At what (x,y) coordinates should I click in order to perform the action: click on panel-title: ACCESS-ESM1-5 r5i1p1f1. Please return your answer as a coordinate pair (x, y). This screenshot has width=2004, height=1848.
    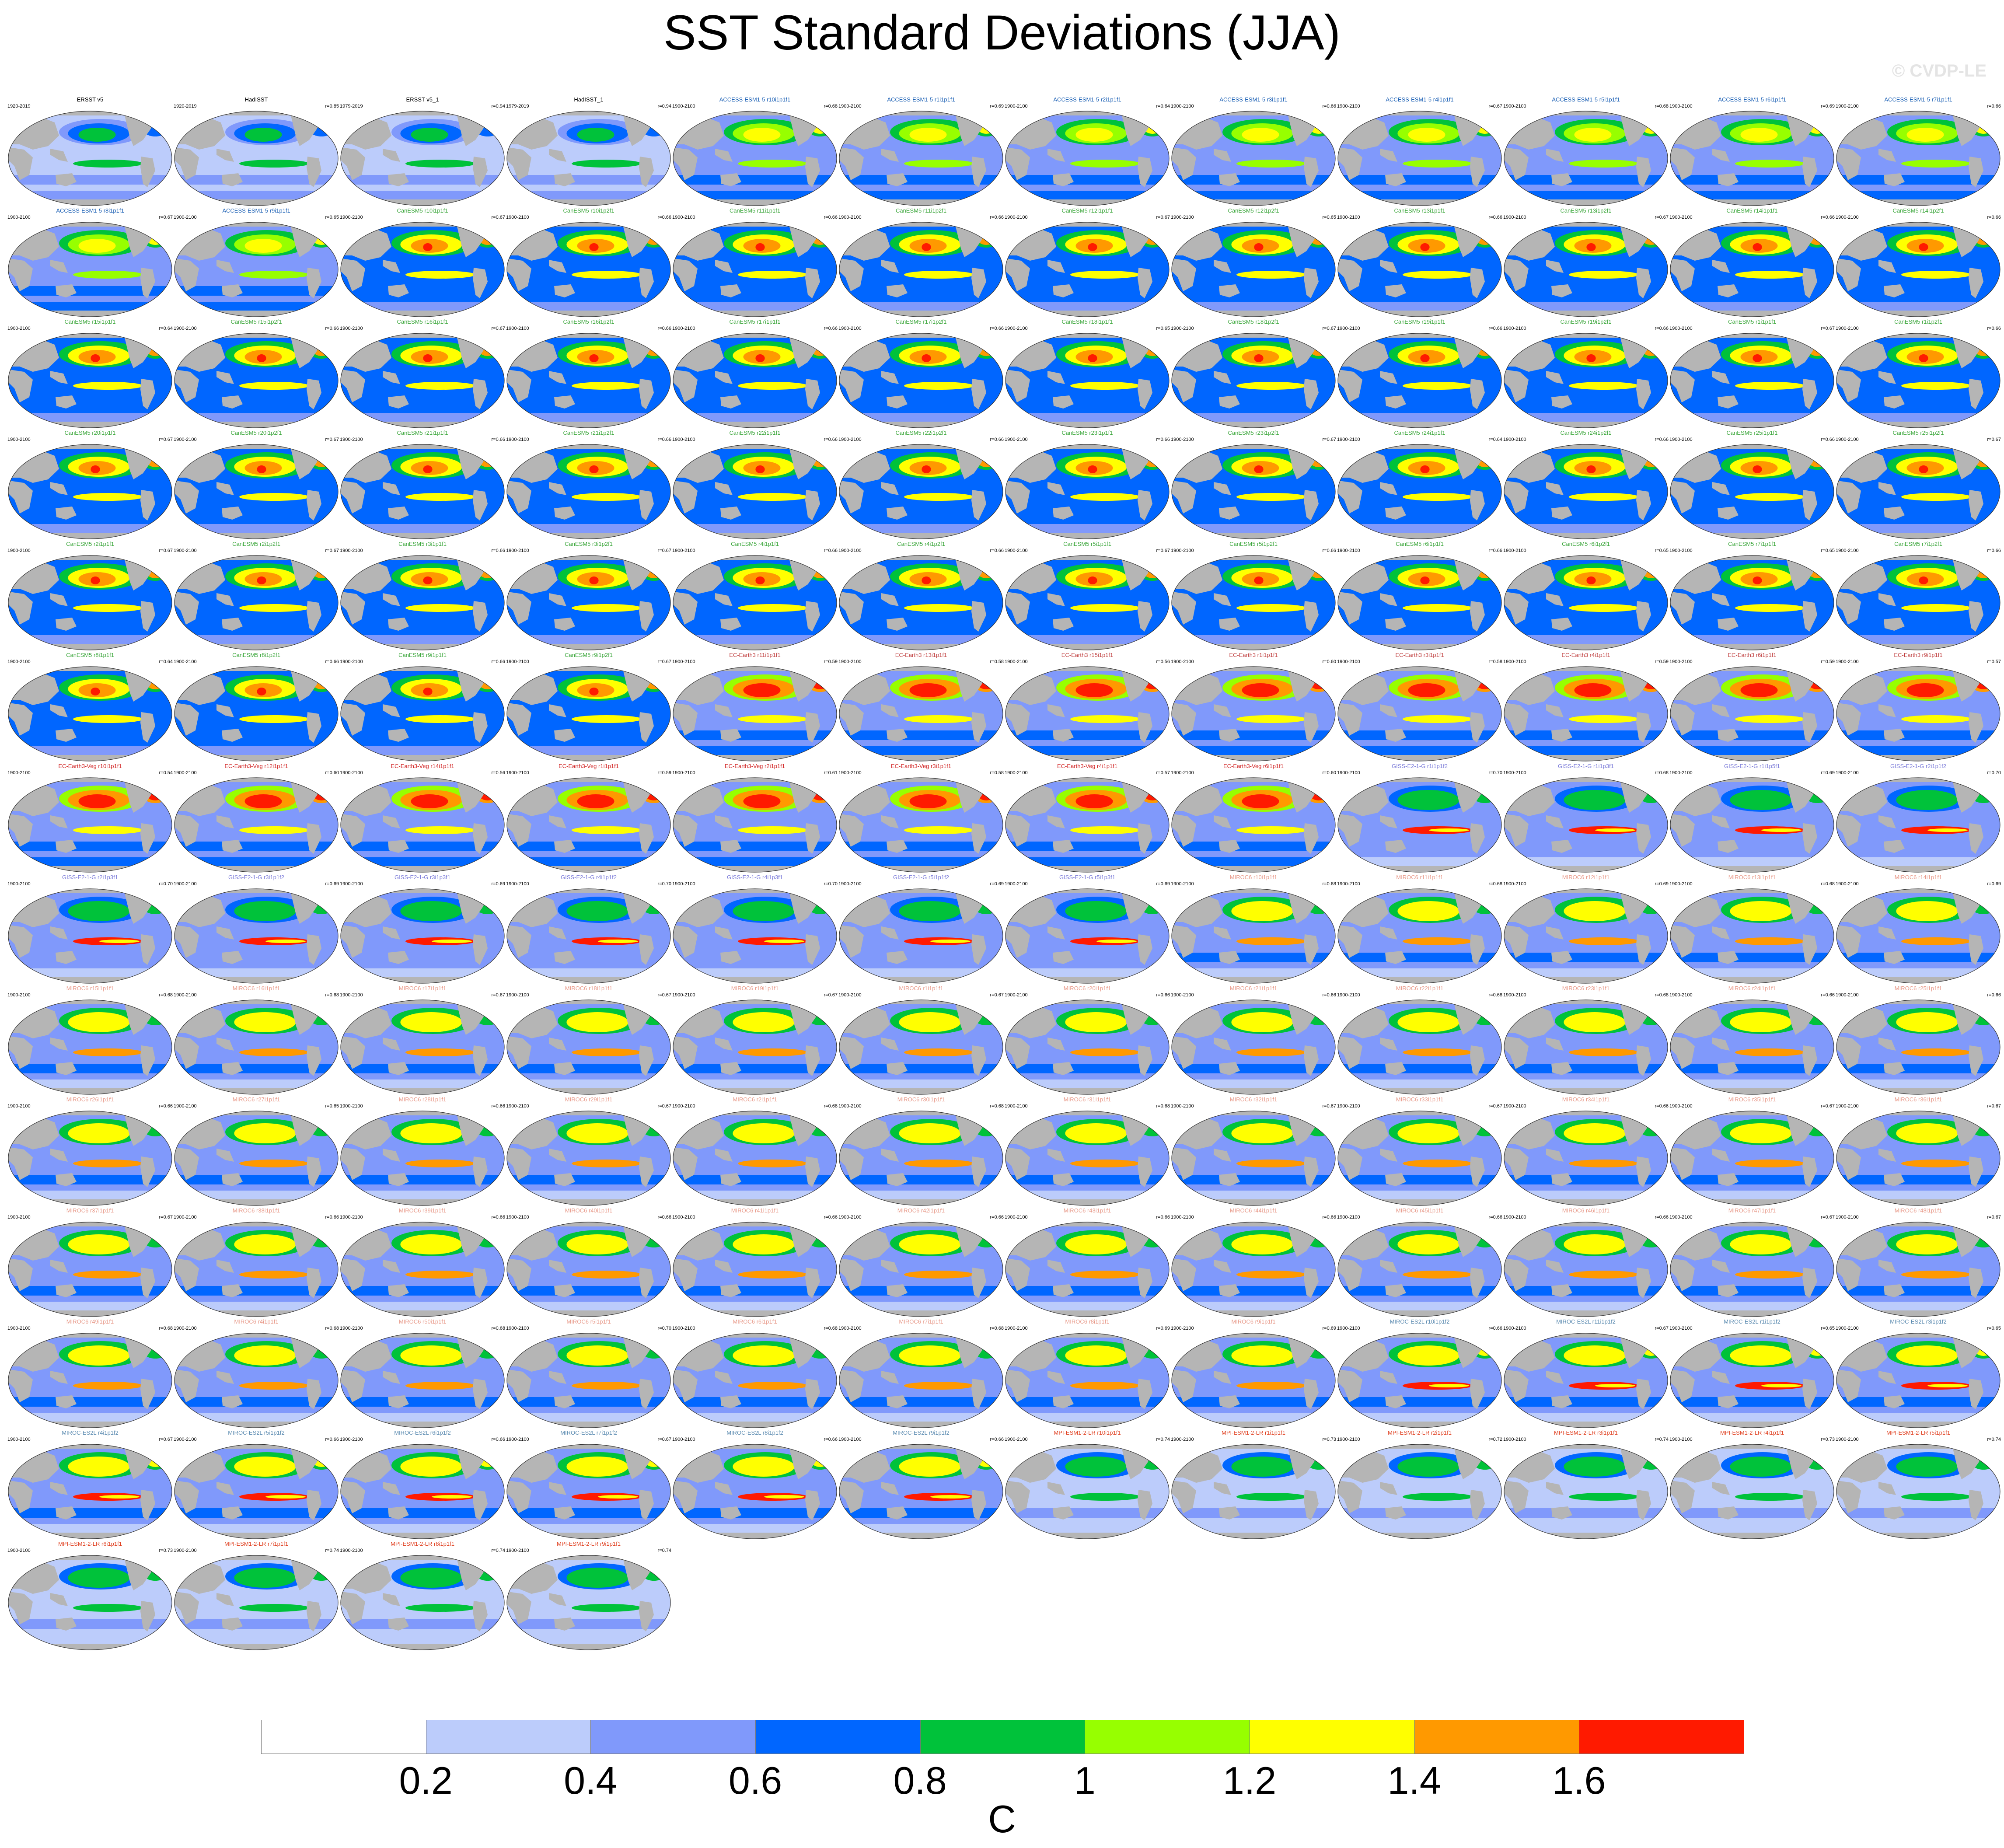
    Looking at the image, I should click on (1586, 99).